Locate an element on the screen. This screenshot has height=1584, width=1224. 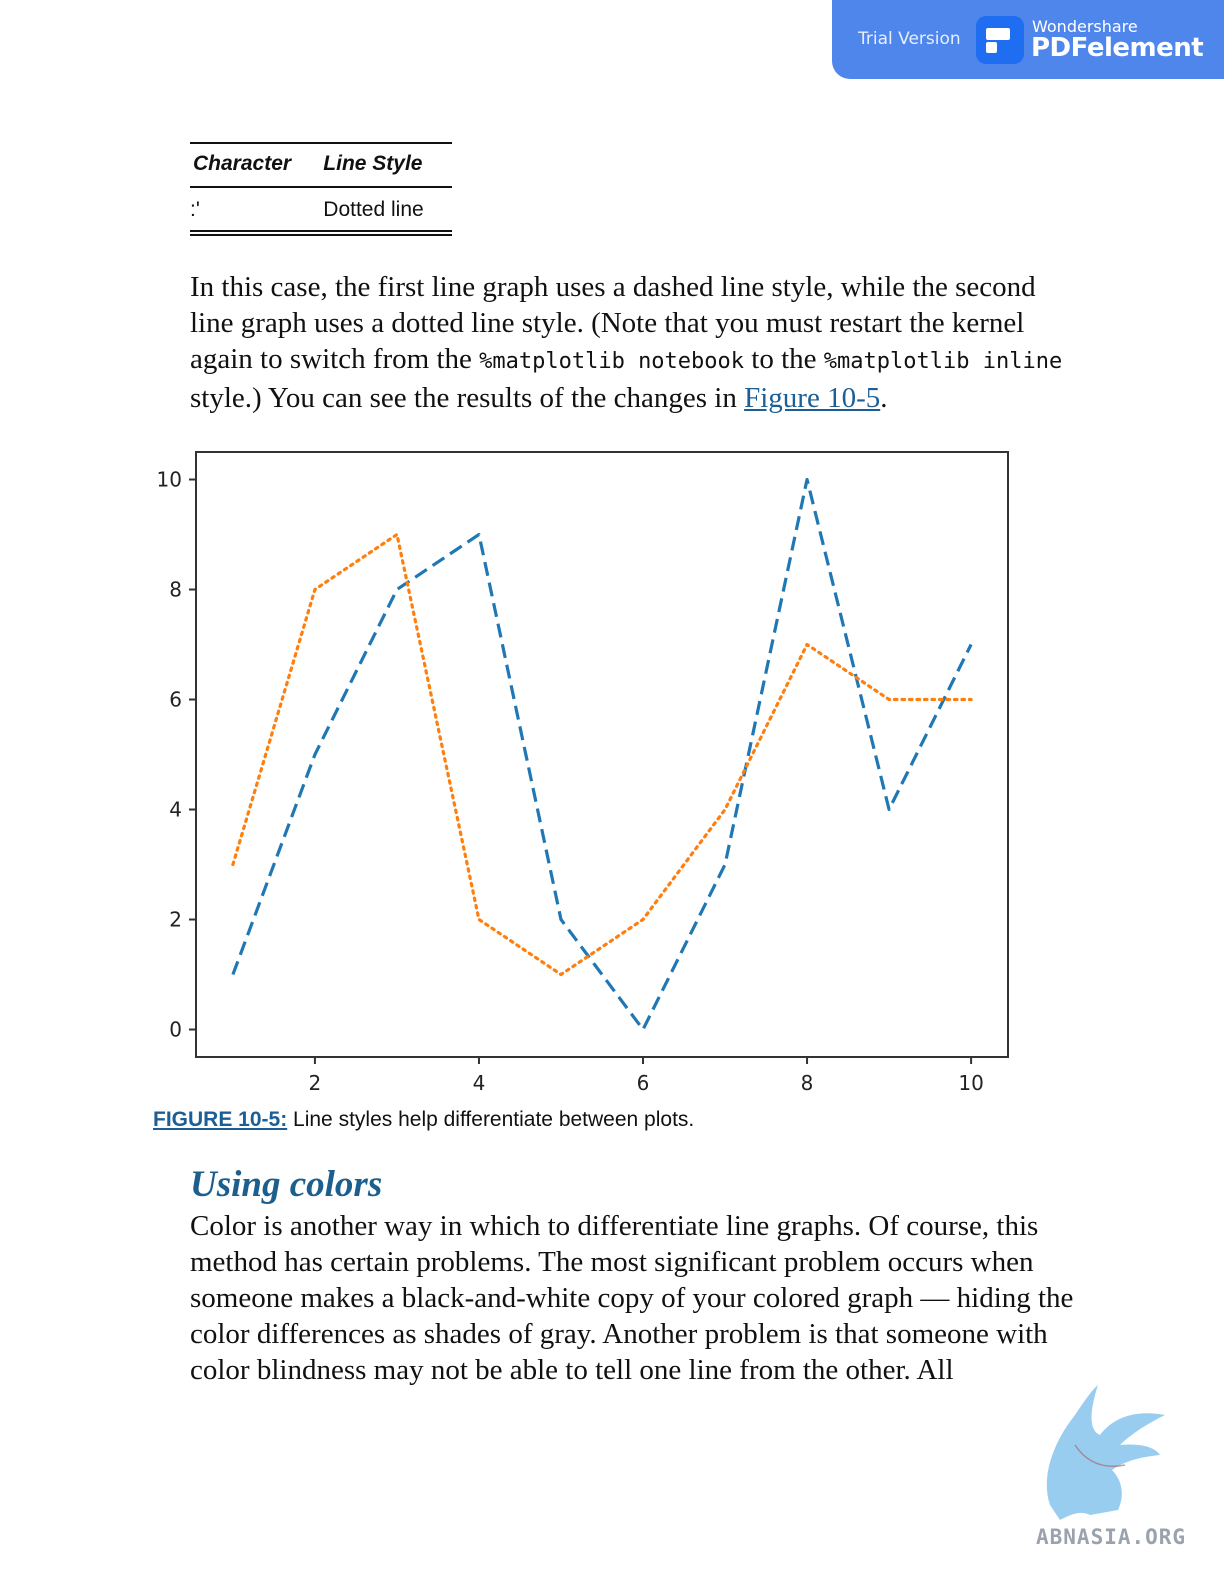
figure-link: Figure 10-5 is located at coordinates (812, 398).